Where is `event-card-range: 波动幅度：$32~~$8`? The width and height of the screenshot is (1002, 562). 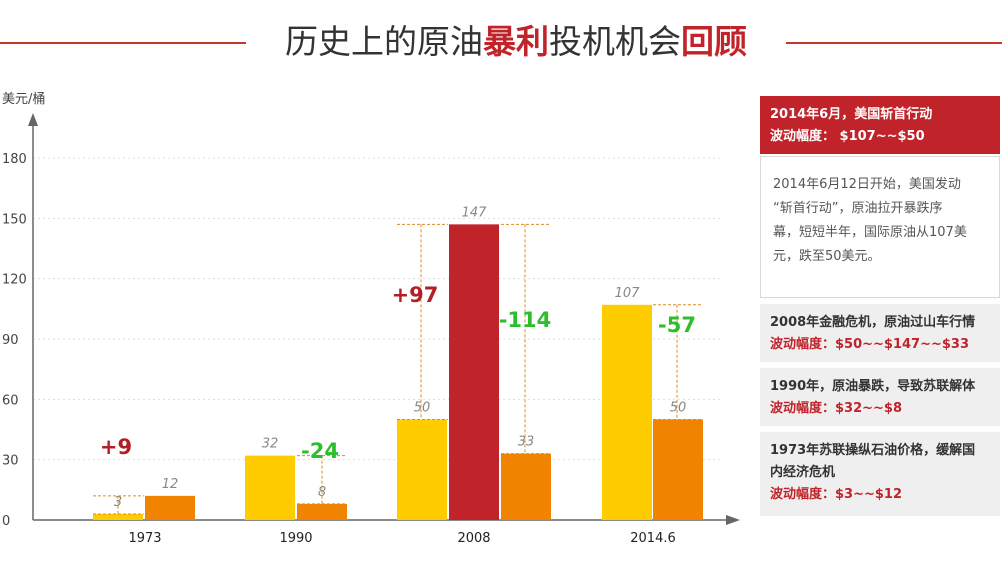
event-card-range: 波动幅度：$32~~$8 is located at coordinates (836, 408).